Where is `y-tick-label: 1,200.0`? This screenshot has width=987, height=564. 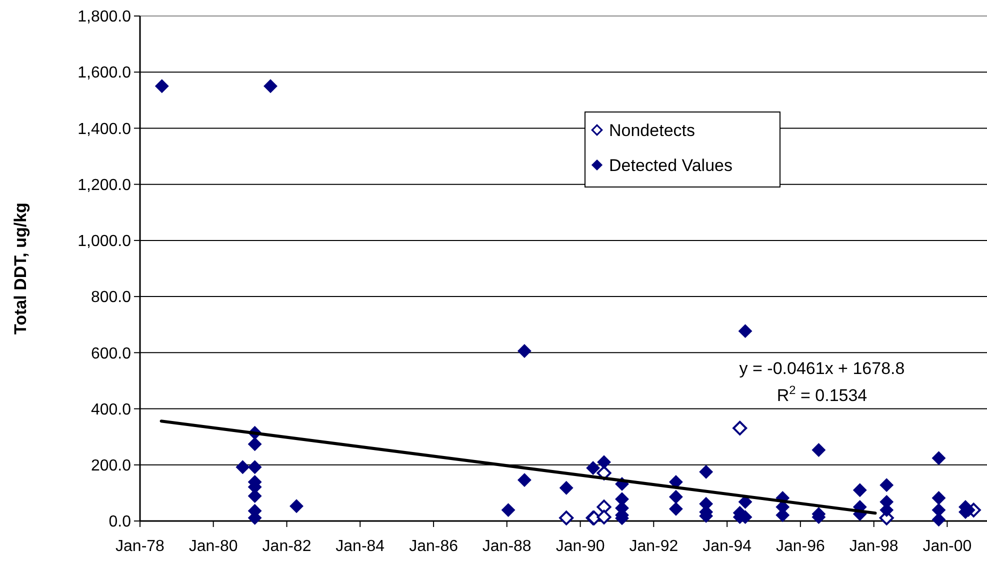
y-tick-label: 1,200.0 is located at coordinates (105, 185).